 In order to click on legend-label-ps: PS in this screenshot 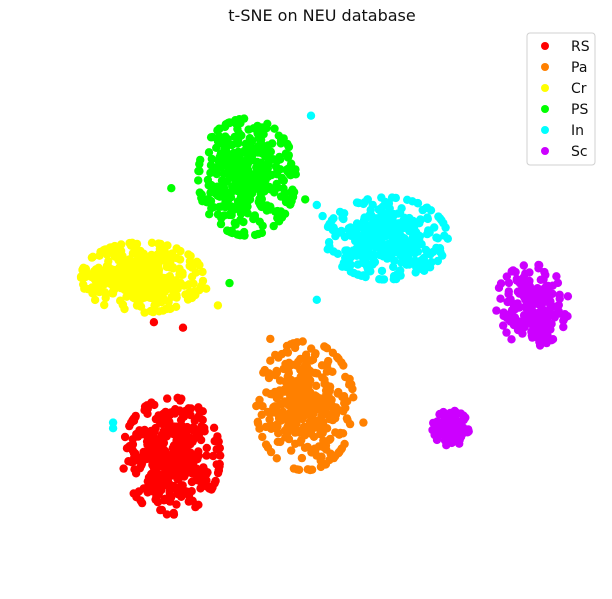, I will do `click(579, 110)`.